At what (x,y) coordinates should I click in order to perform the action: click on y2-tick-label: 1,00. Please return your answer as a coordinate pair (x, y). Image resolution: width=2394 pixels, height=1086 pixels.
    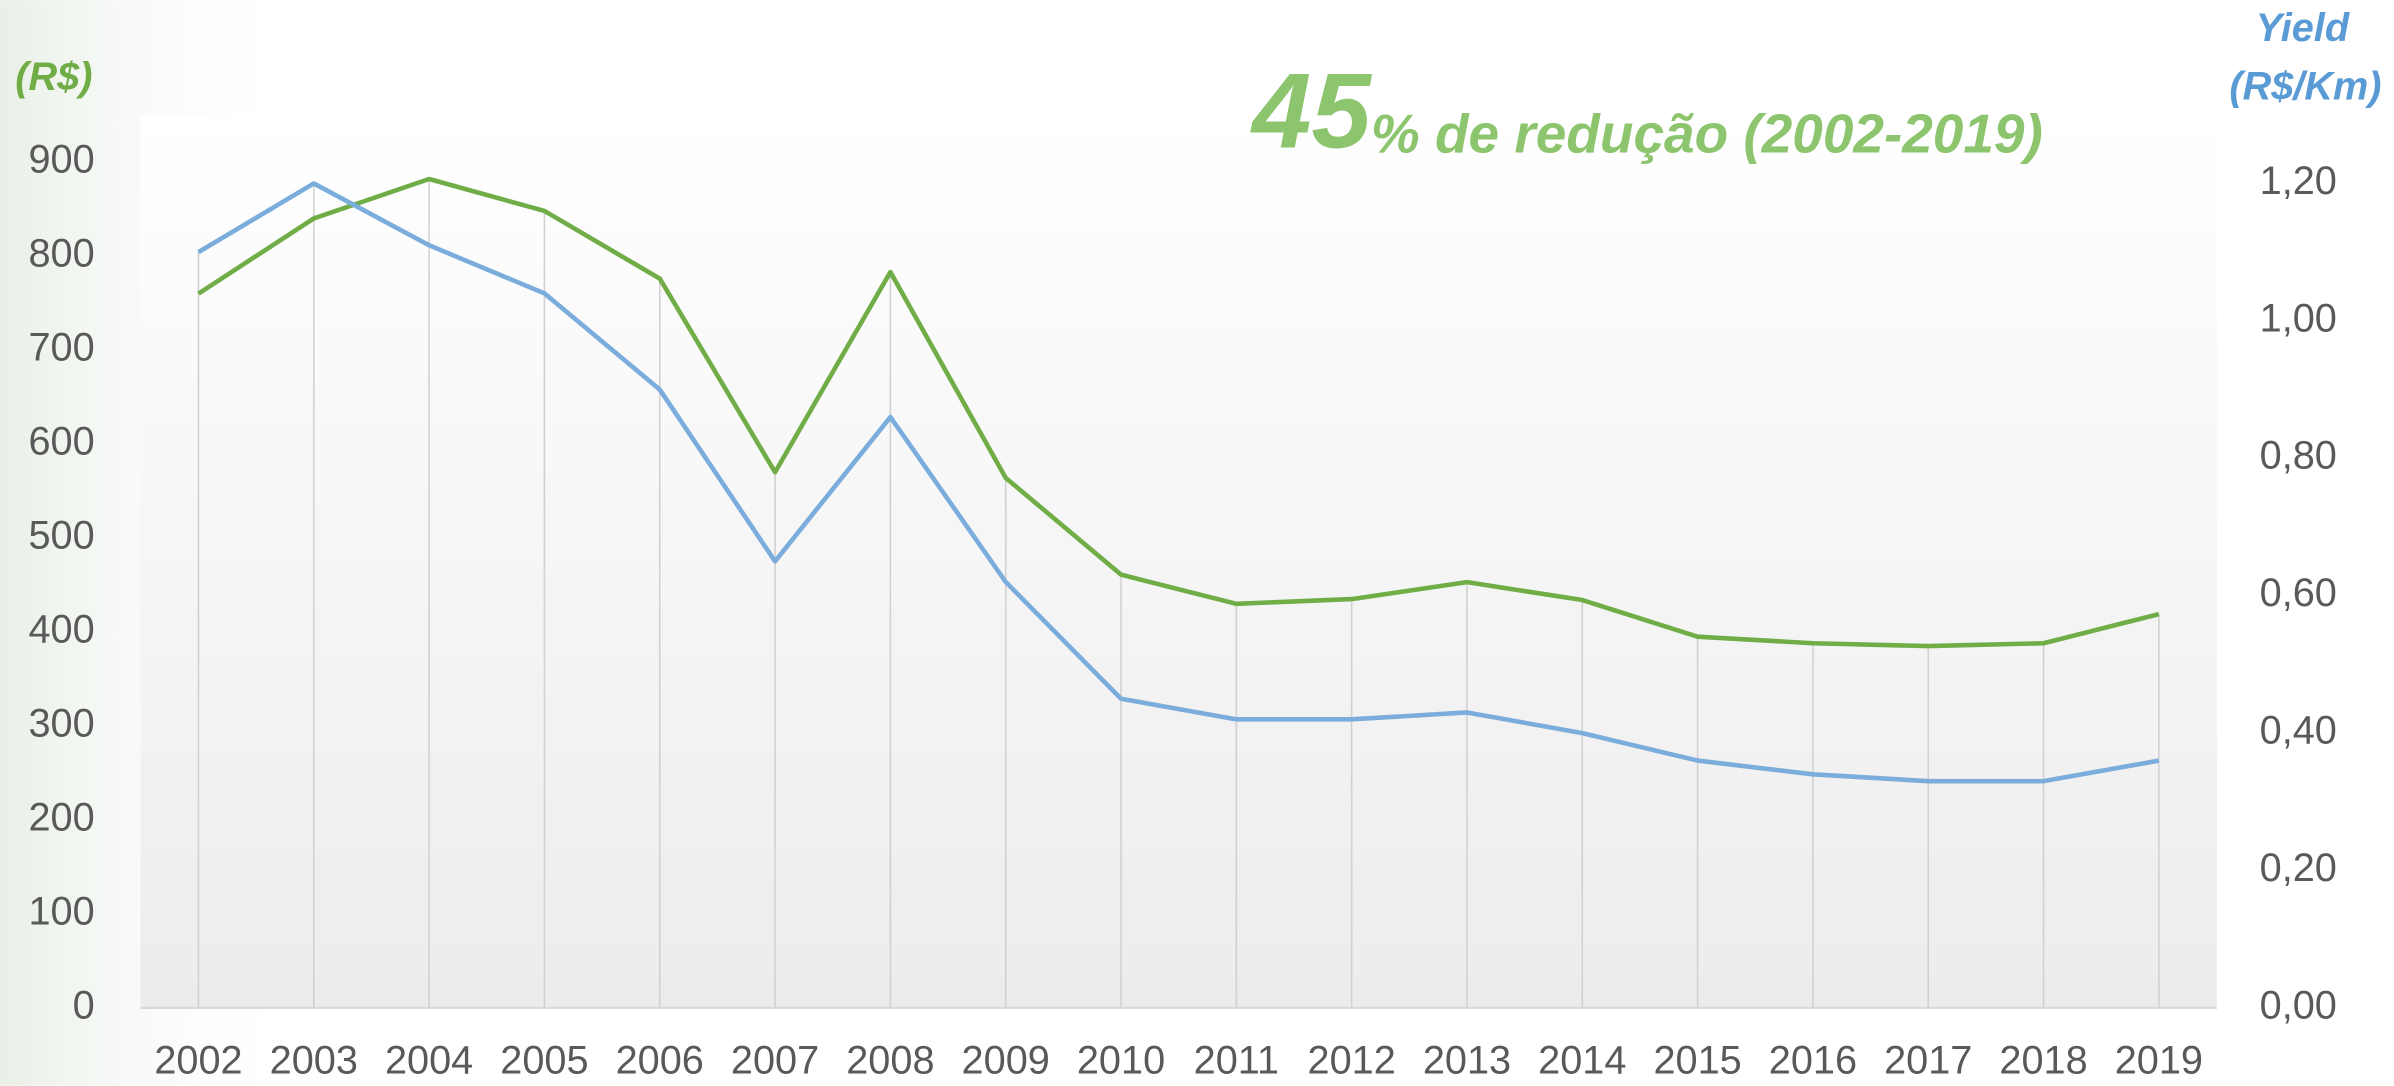
    Looking at the image, I should click on (2298, 318).